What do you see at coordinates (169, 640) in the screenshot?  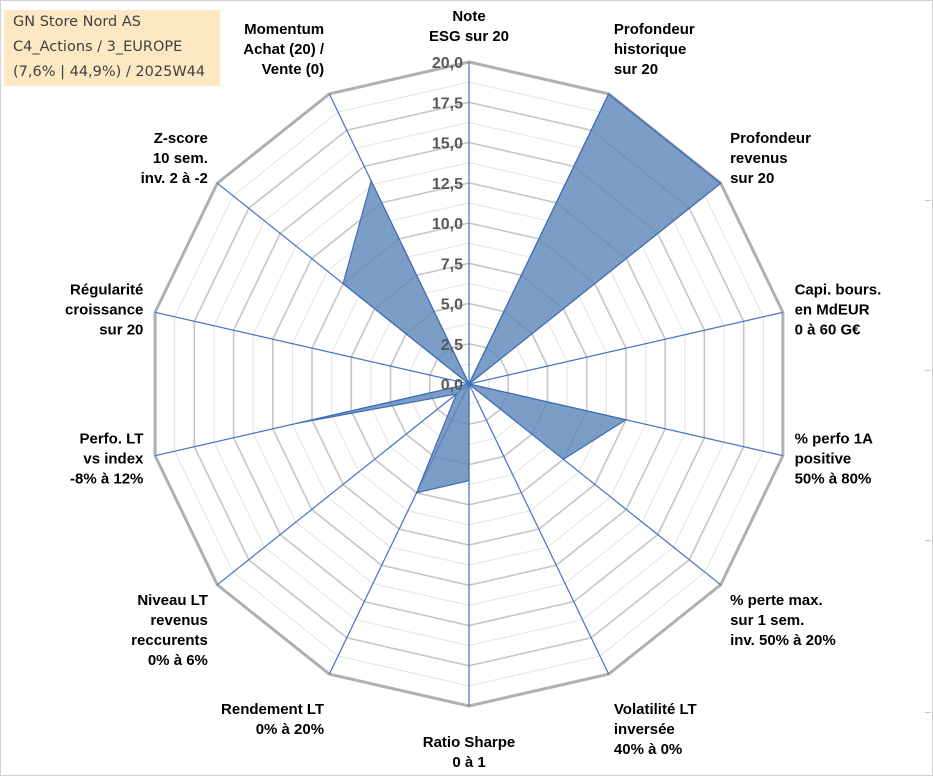 I see `category-label-line: reccurents` at bounding box center [169, 640].